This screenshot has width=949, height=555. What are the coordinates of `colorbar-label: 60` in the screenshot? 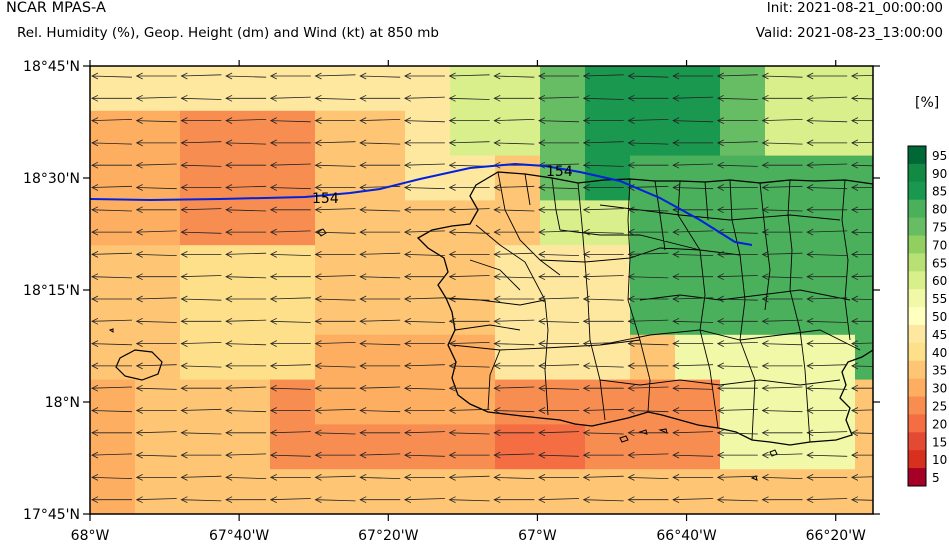 It's located at (939, 281).